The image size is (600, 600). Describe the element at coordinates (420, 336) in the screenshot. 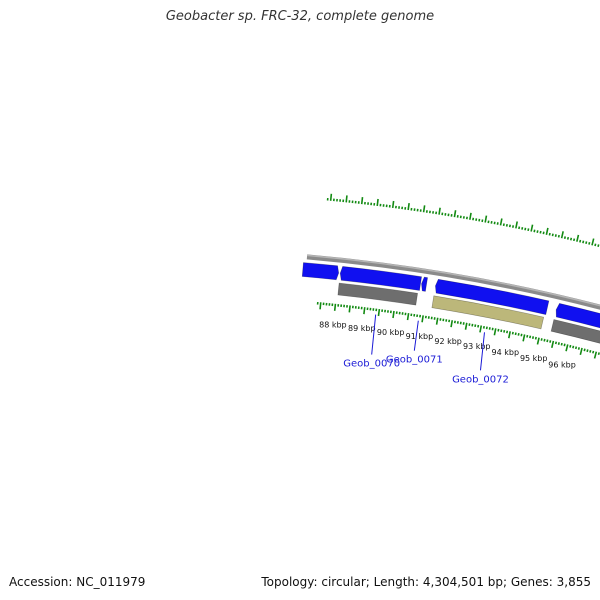

I see `scale-label: 91 kbp` at that location.